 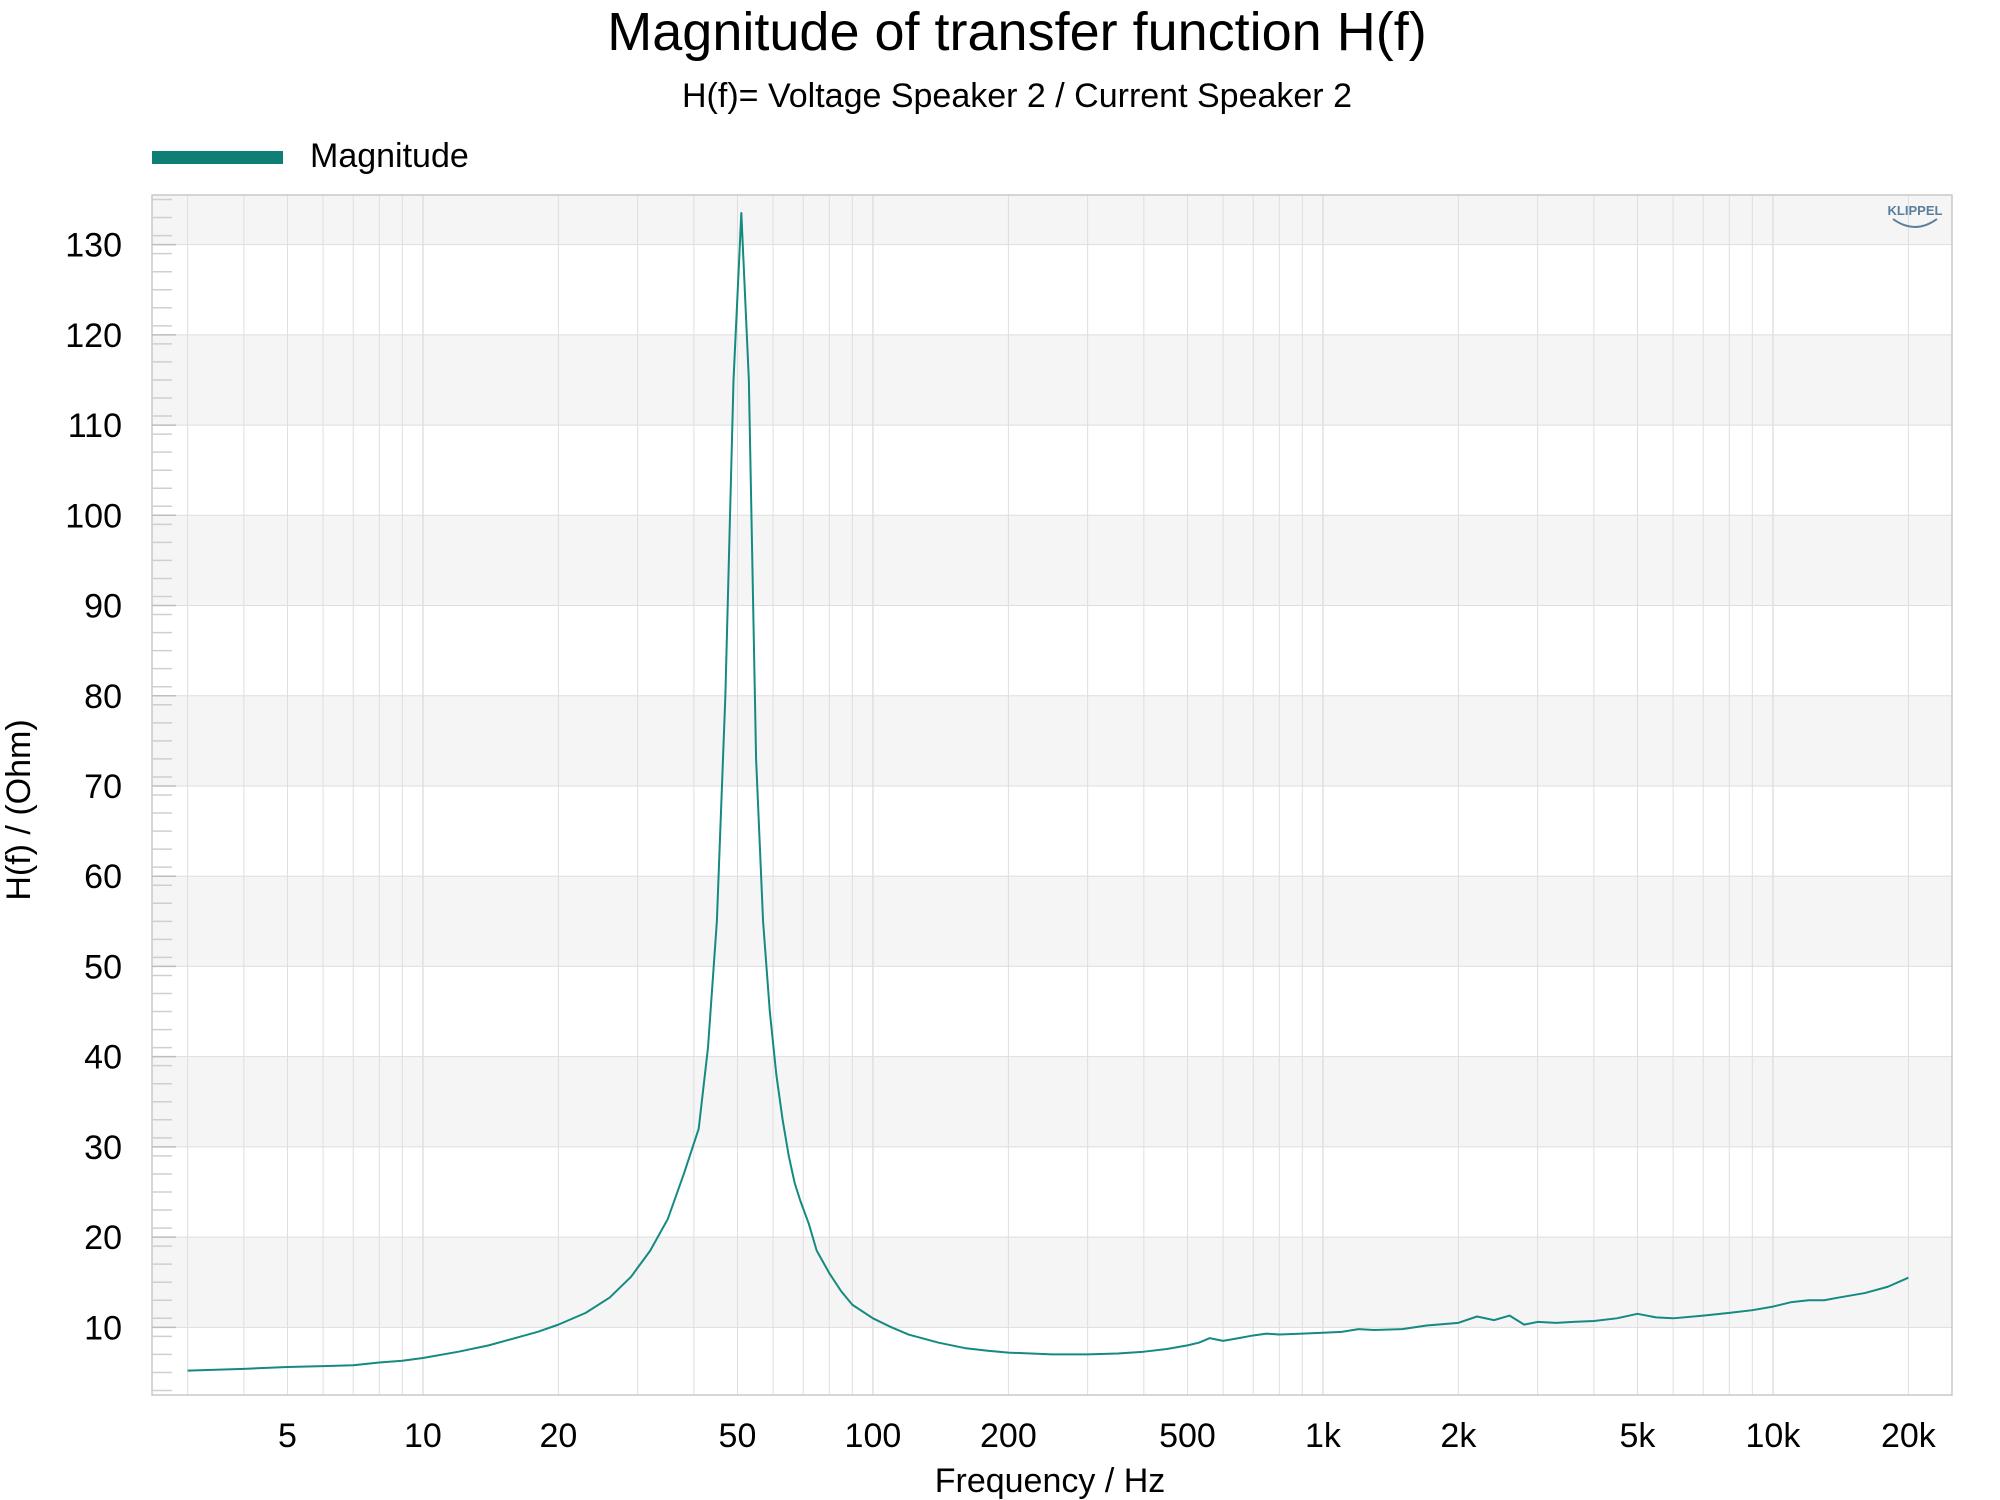 I want to click on x-tick-label: 5, so click(x=287, y=1436).